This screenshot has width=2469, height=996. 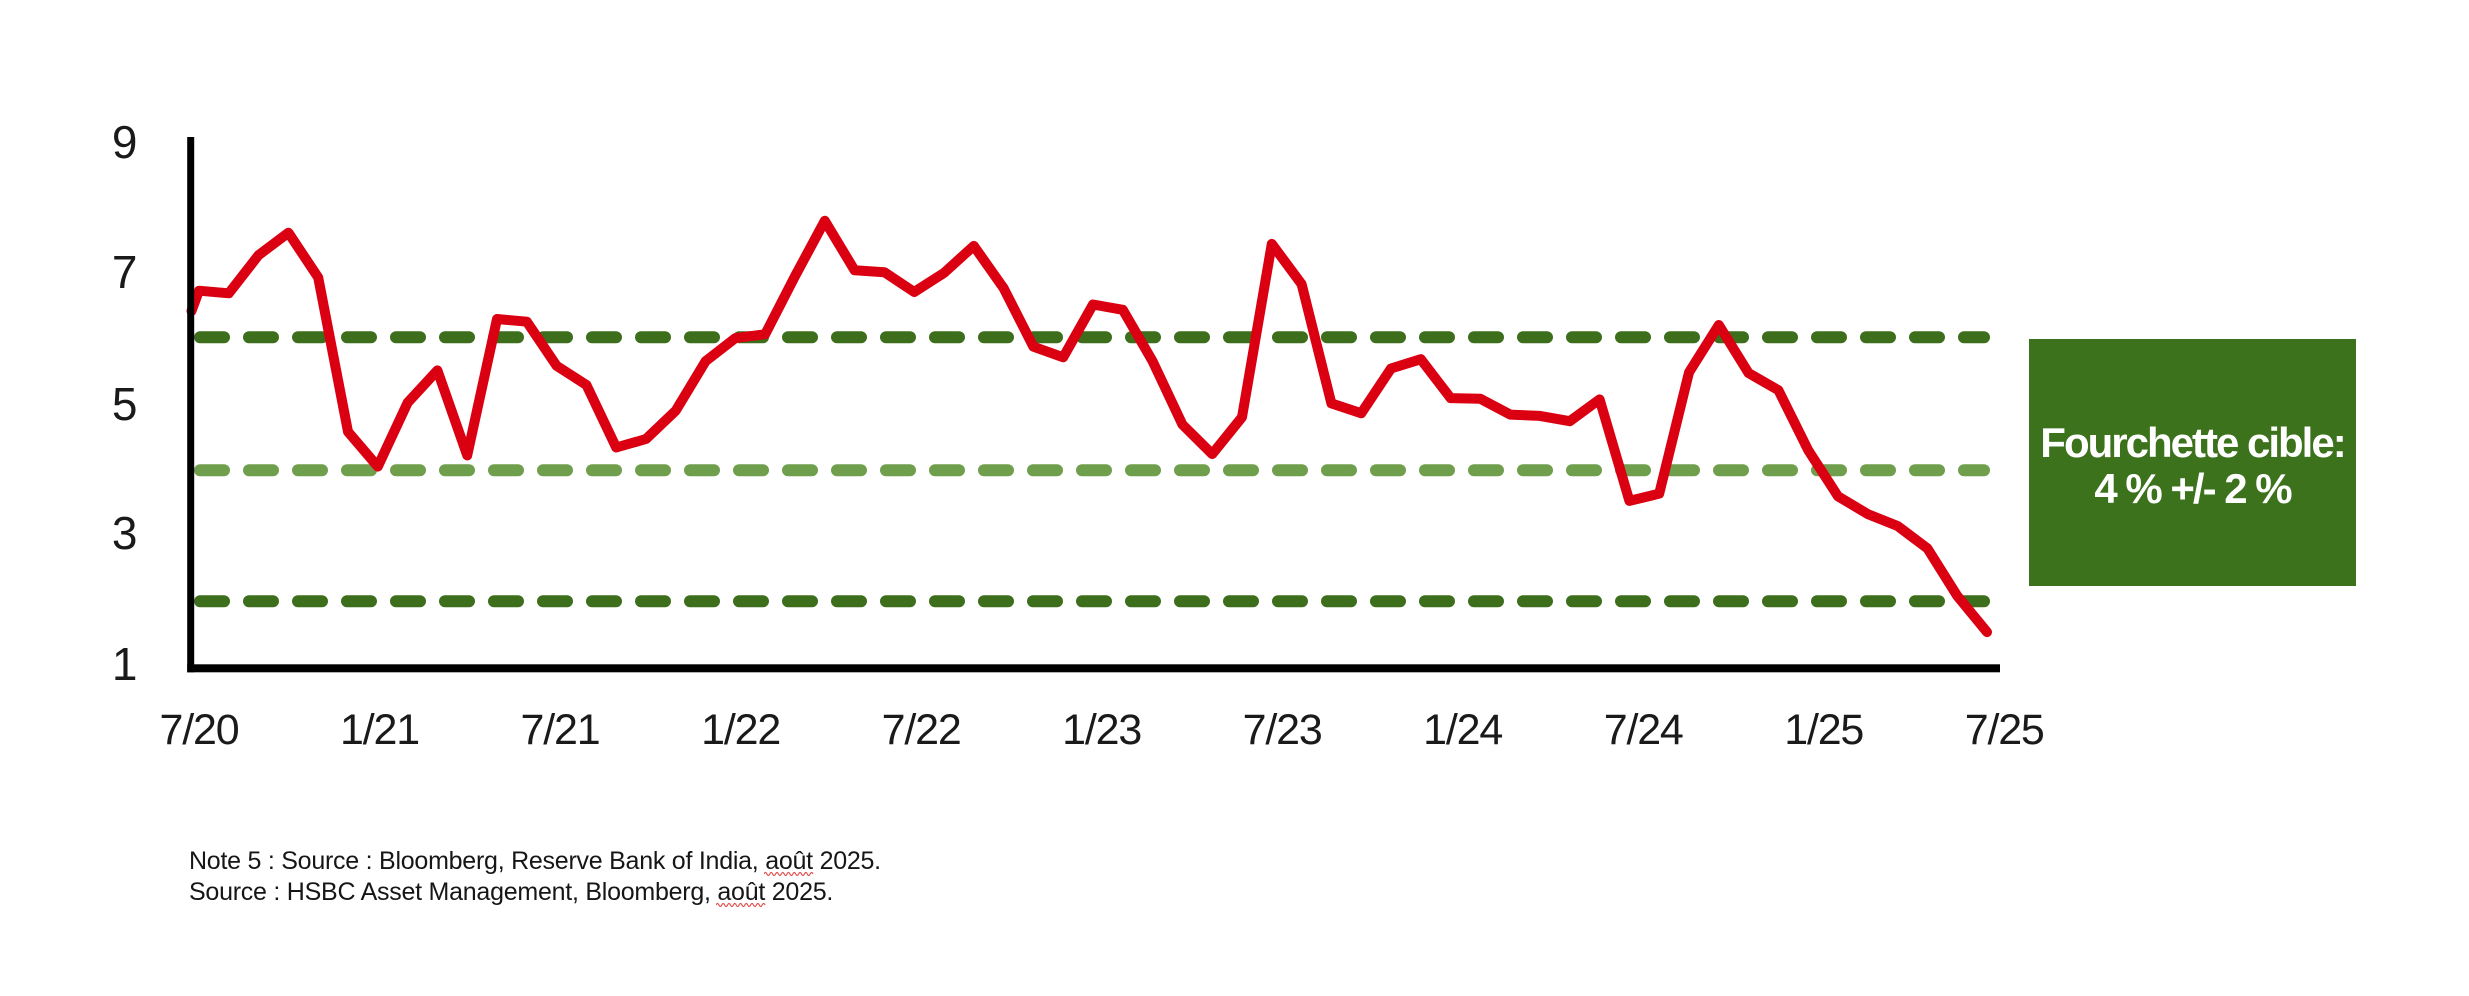 What do you see at coordinates (740, 730) in the screenshot?
I see `svg-text: 1/22` at bounding box center [740, 730].